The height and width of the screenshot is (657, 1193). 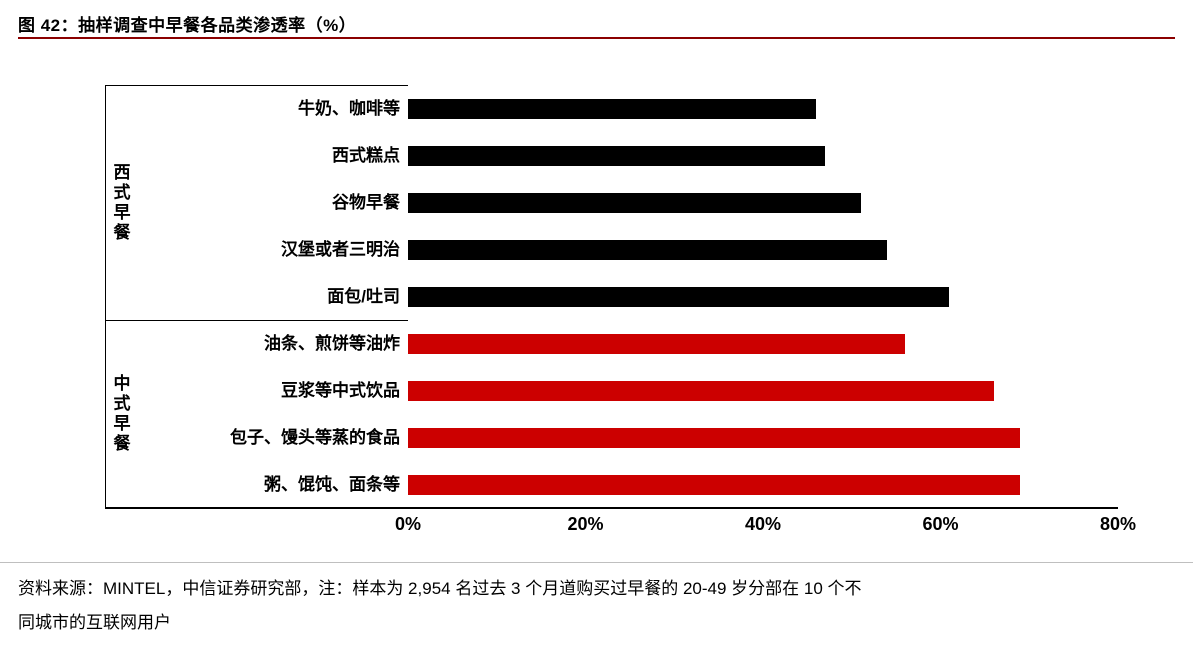 What do you see at coordinates (611, 508) in the screenshot?
I see `x-axis-line` at bounding box center [611, 508].